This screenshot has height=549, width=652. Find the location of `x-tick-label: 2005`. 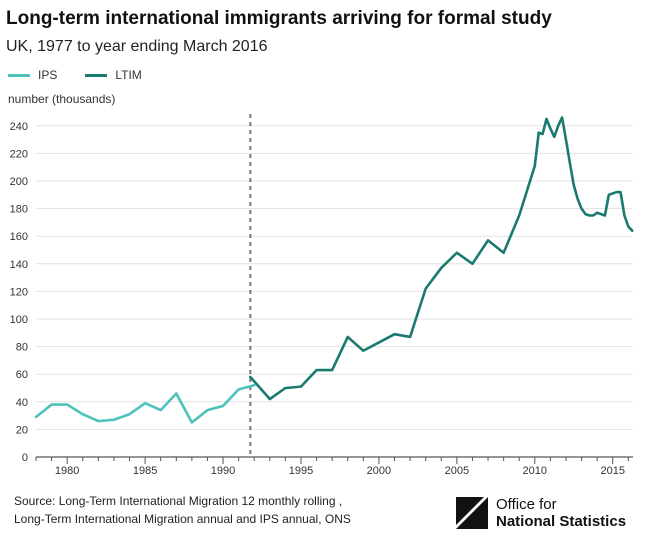

x-tick-label: 2005 is located at coordinates (457, 471).